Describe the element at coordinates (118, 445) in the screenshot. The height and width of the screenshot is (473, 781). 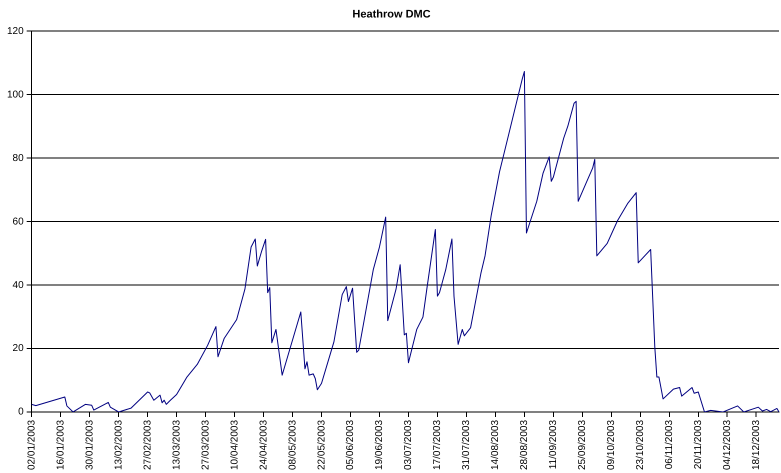
I see `x-tick-label: 13/02/2003` at that location.